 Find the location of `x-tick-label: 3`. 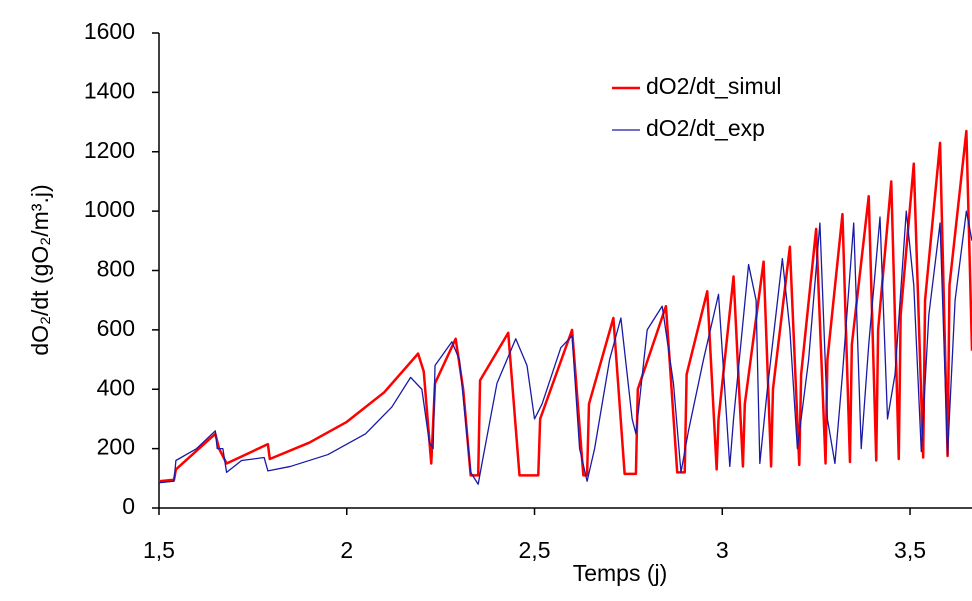

x-tick-label: 3 is located at coordinates (722, 550).